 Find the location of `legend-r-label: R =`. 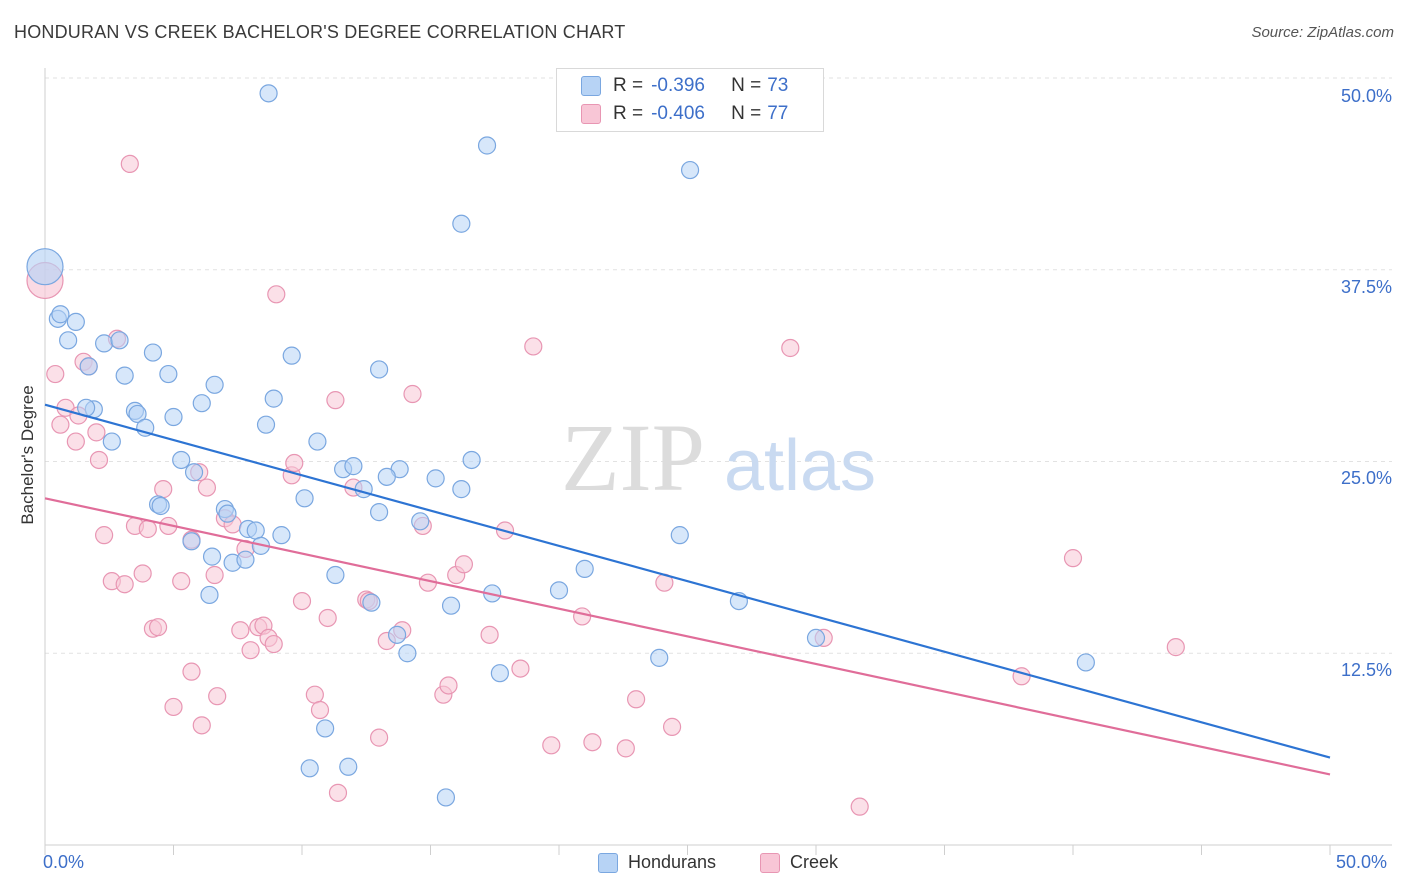

legend-r-label: R = is located at coordinates (628, 85).